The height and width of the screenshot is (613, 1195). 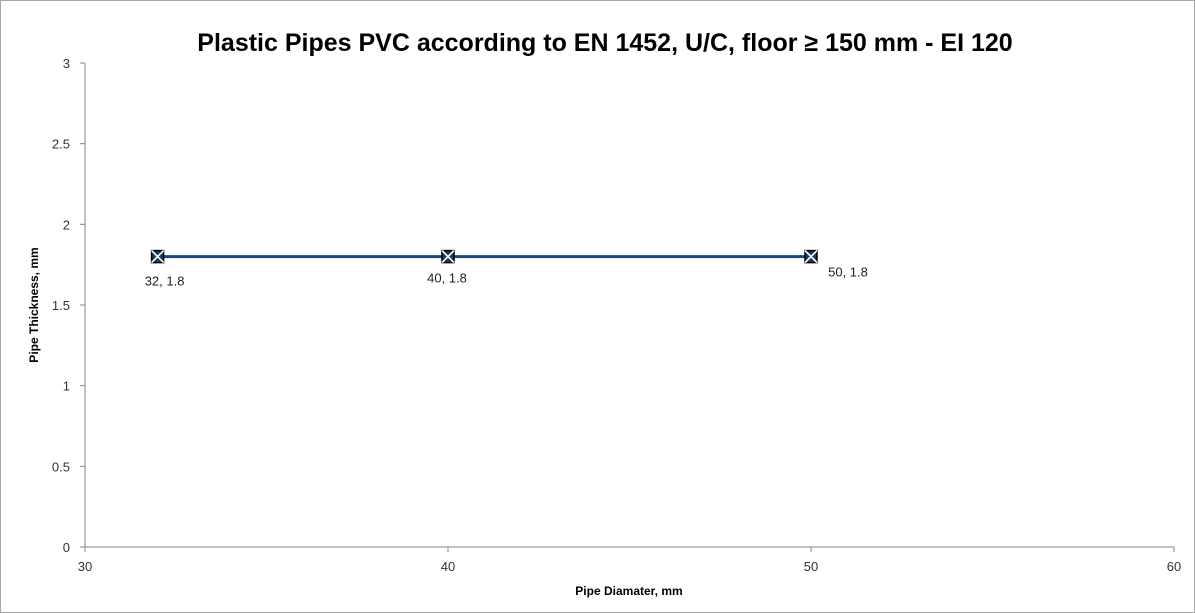 I want to click on y-tick-label: 3, so click(x=66, y=63).